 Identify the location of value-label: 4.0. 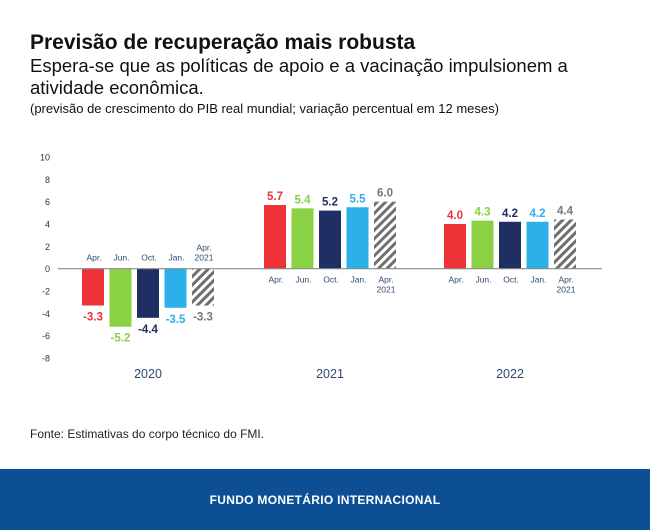
(455, 216).